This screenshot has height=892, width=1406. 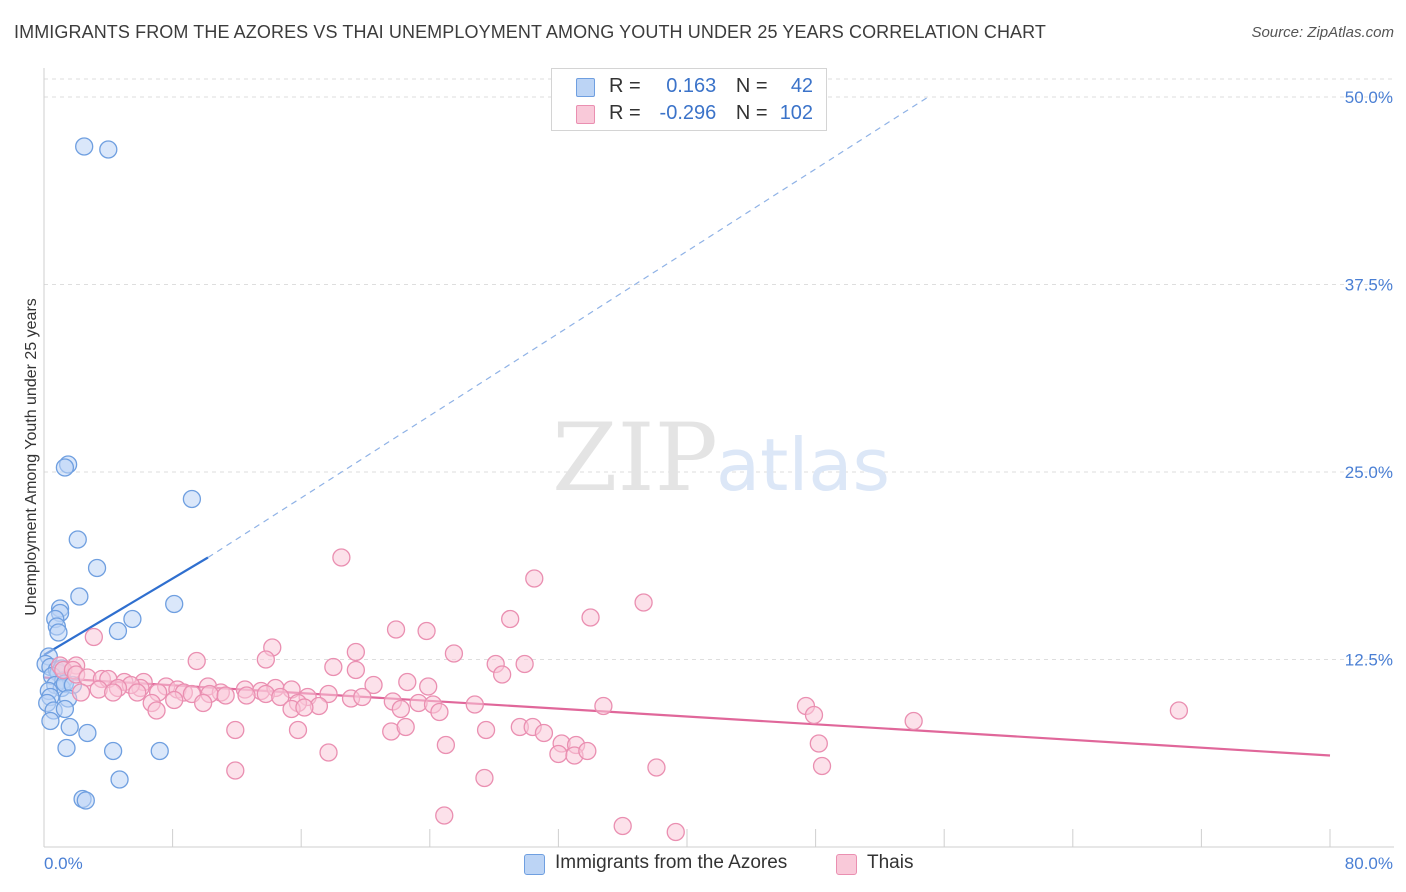 What do you see at coordinates (1369, 472) in the screenshot?
I see `y-tick-label: 25.0%` at bounding box center [1369, 472].